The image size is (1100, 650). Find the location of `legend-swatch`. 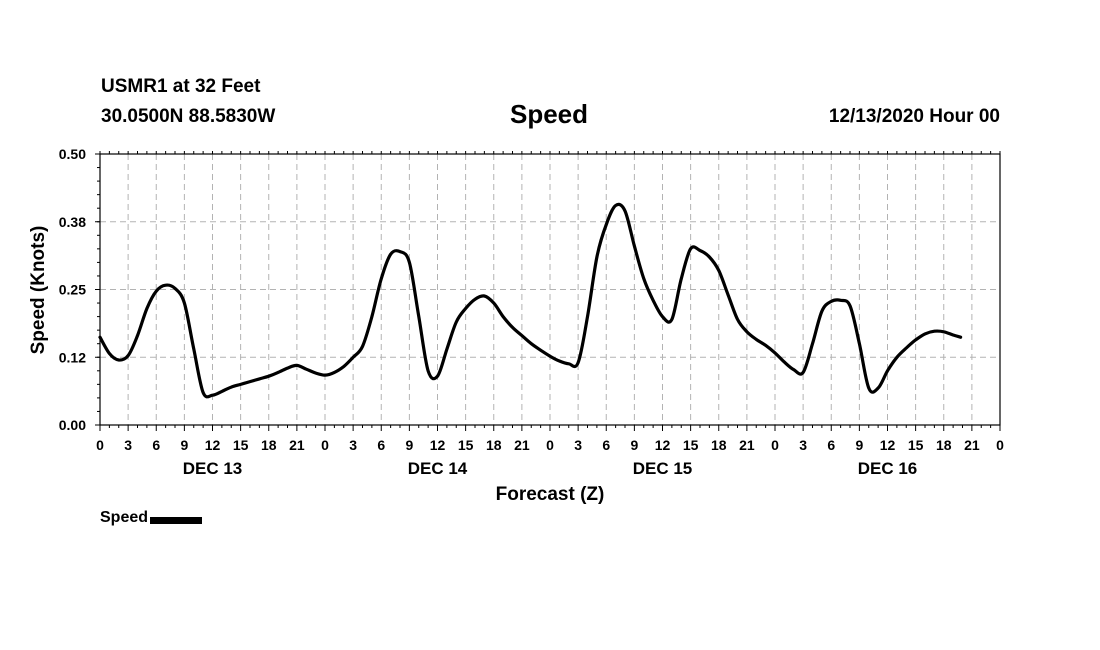

legend-swatch is located at coordinates (176, 520).